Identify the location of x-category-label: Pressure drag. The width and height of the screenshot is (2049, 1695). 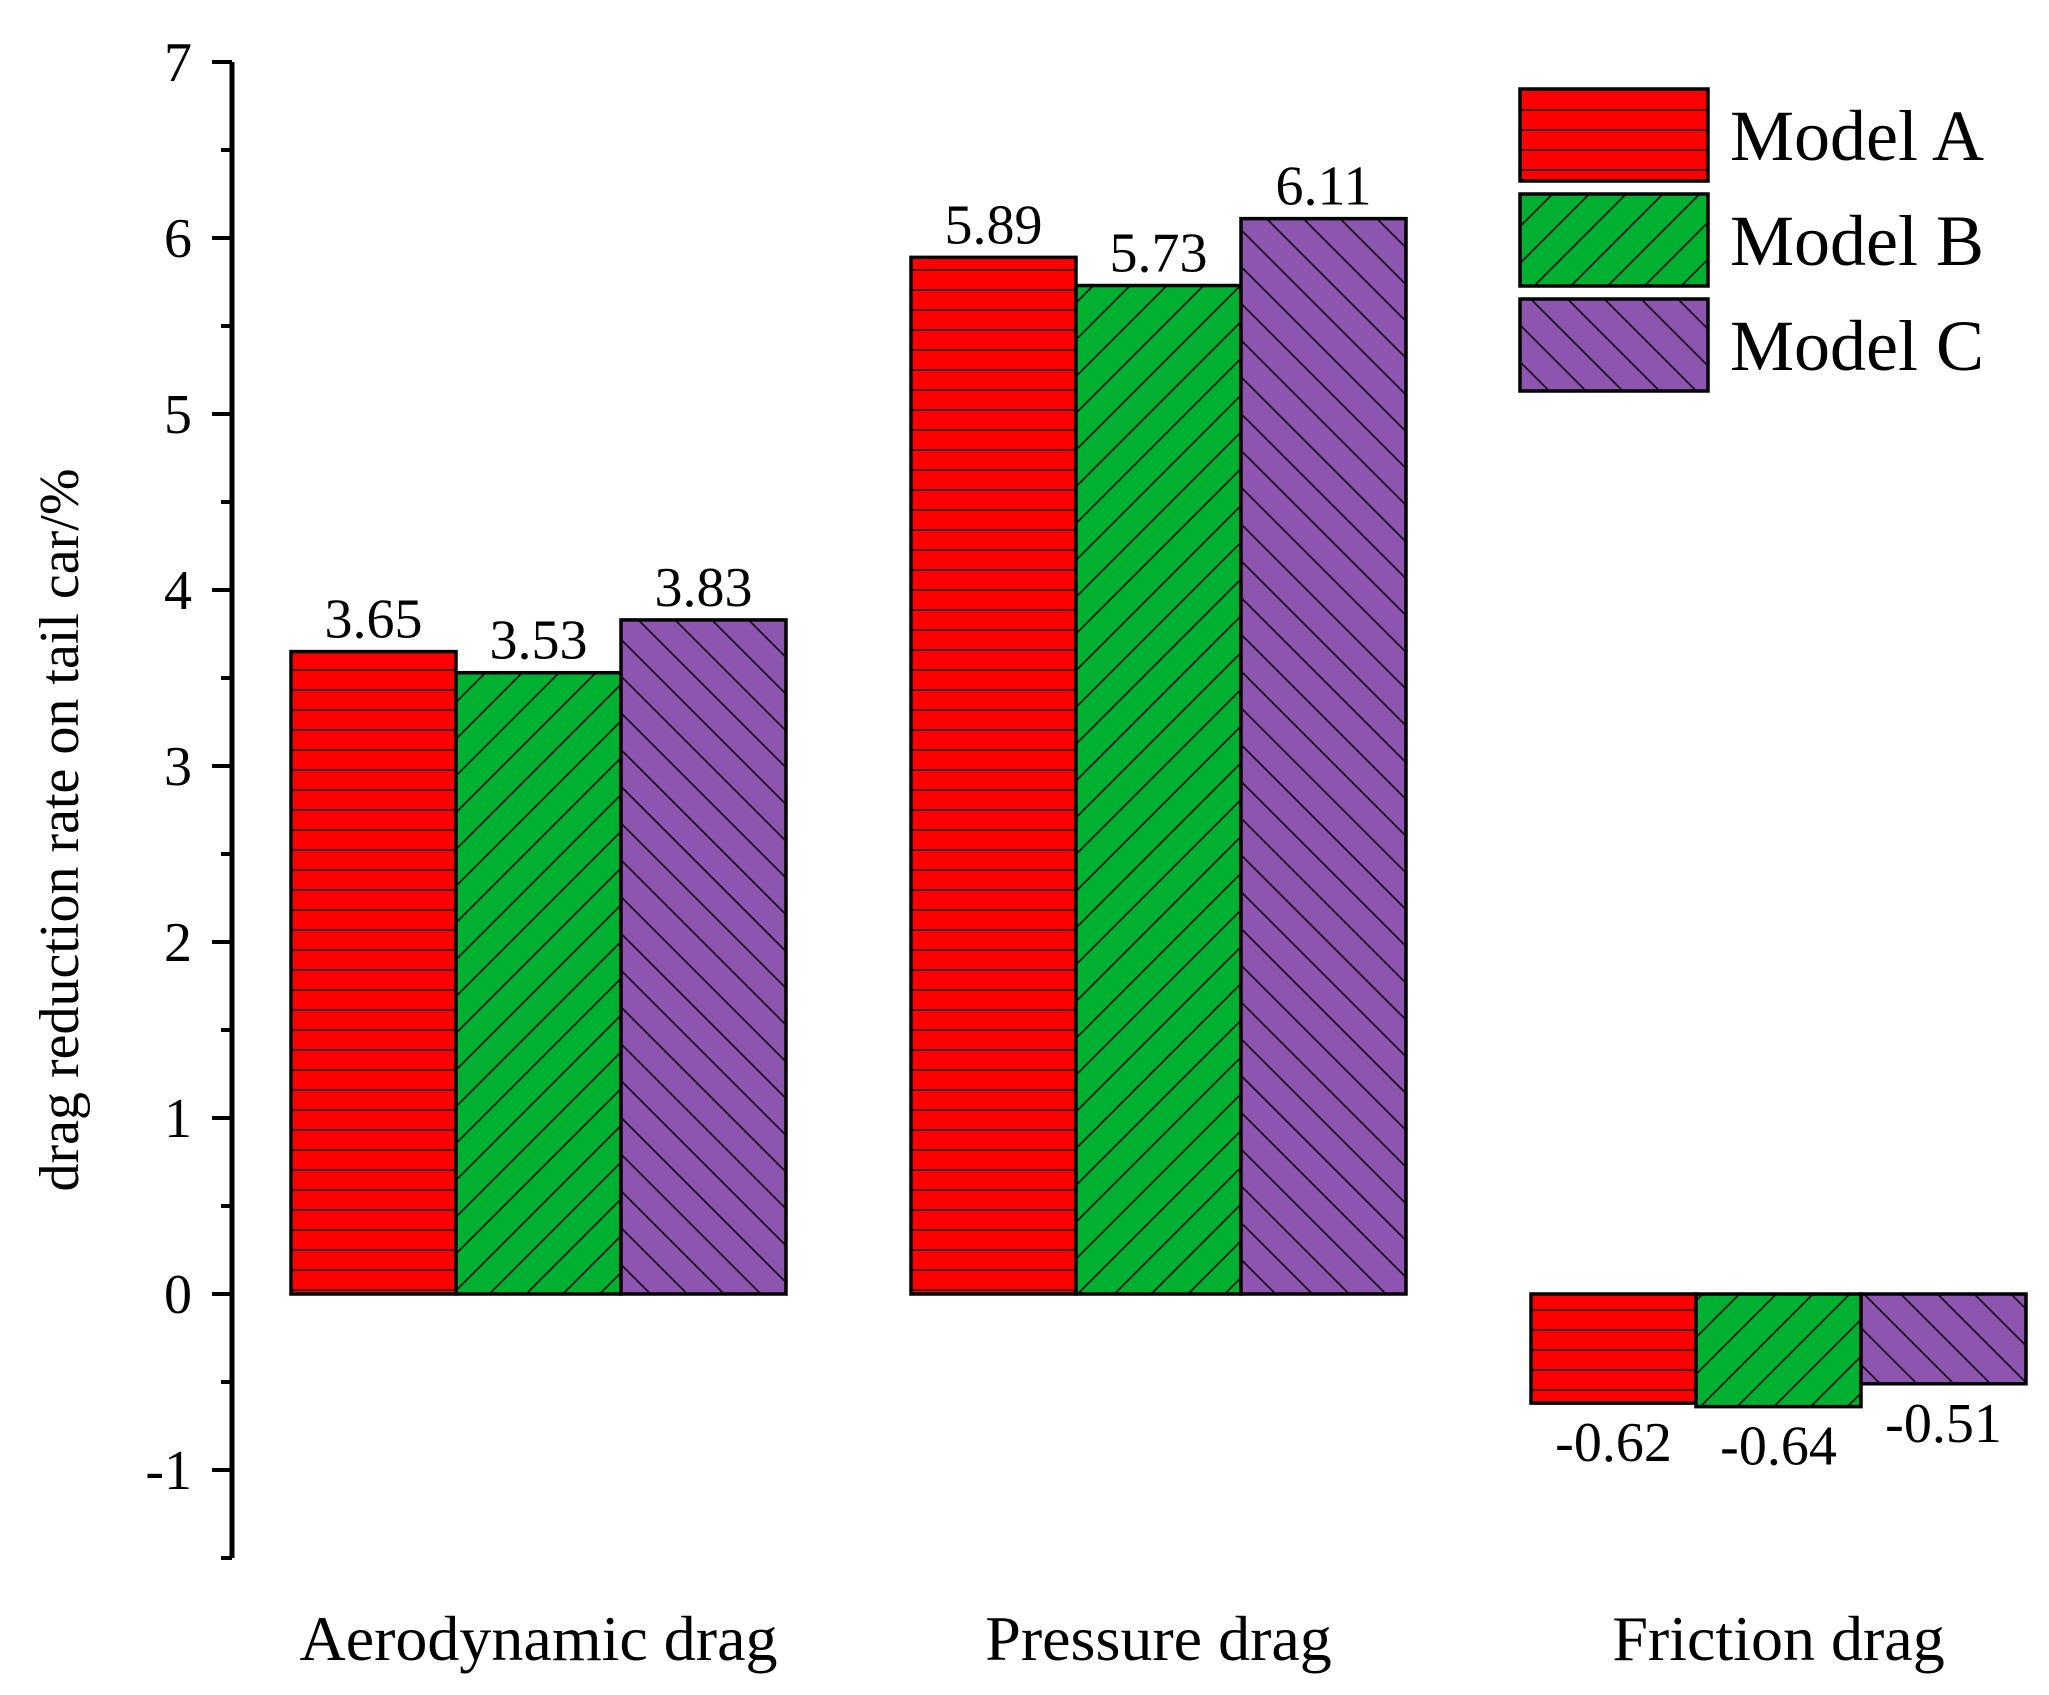
(1158, 1638).